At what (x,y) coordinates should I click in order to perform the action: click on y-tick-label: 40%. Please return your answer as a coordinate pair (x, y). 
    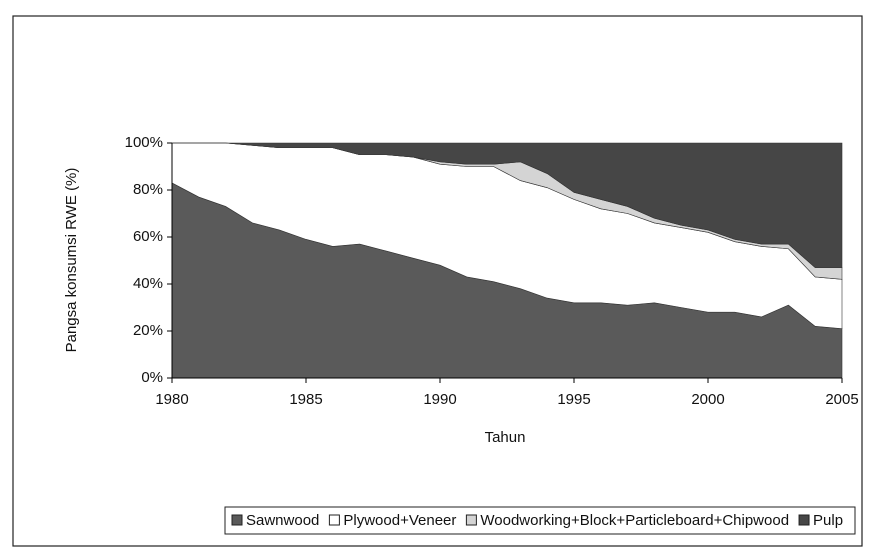
    Looking at the image, I should click on (148, 283).